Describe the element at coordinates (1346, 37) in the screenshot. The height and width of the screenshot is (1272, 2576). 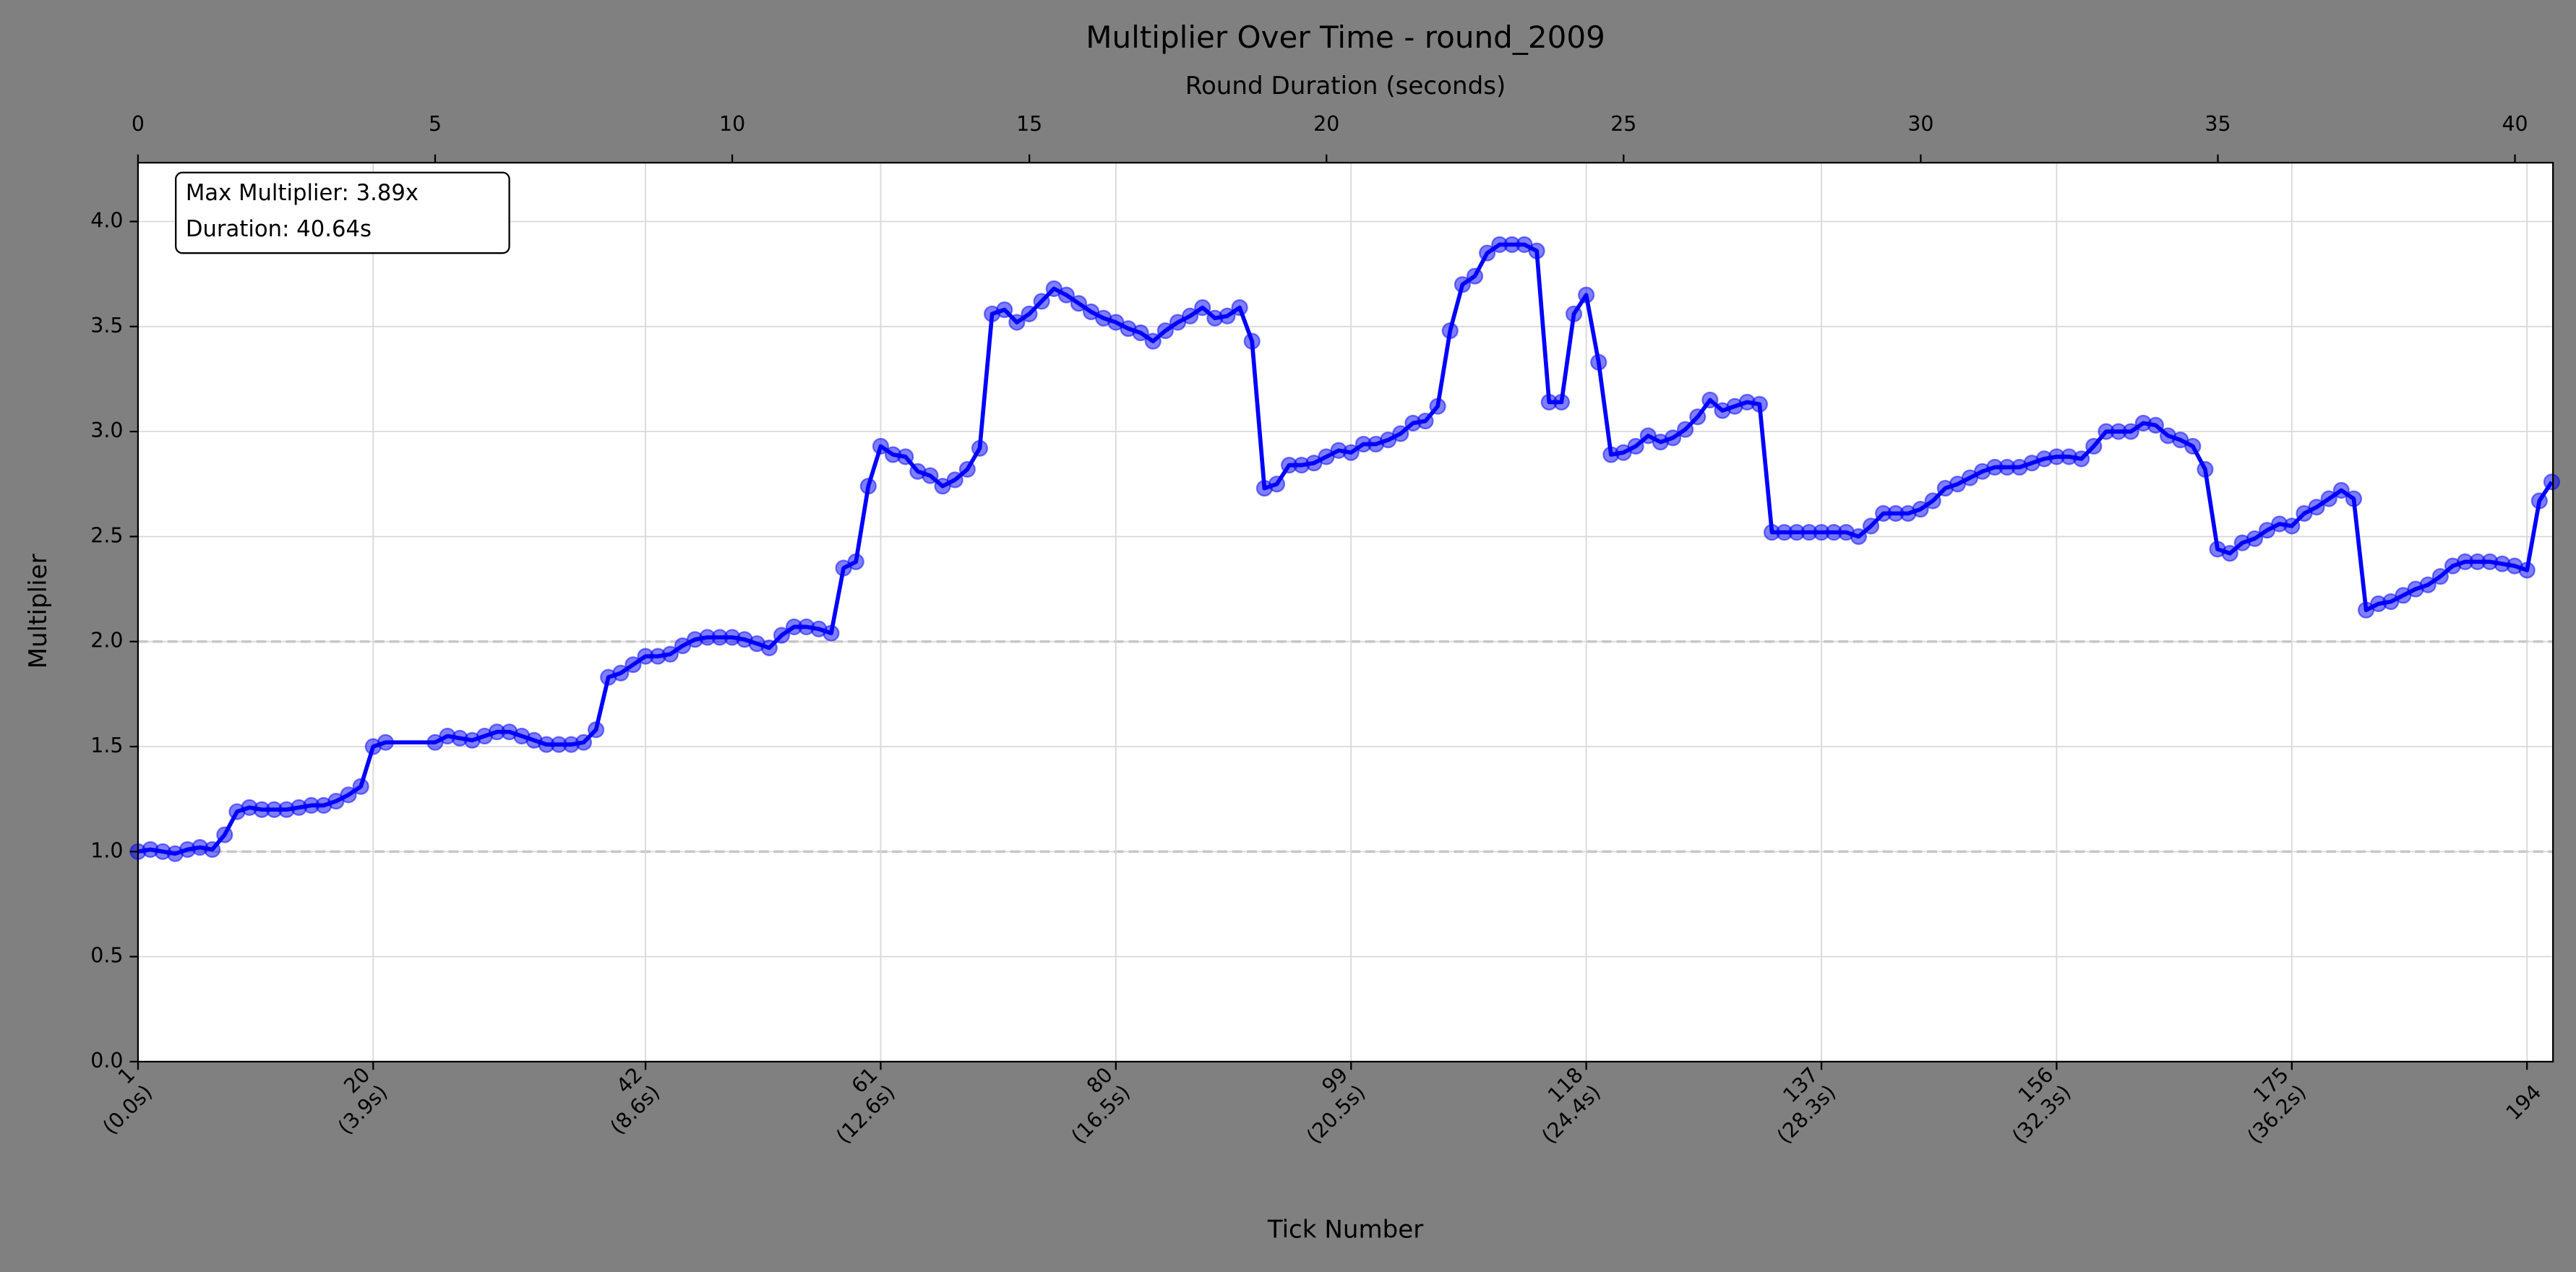
I see `chart-title: Multiplier Over Time - round_2009` at that location.